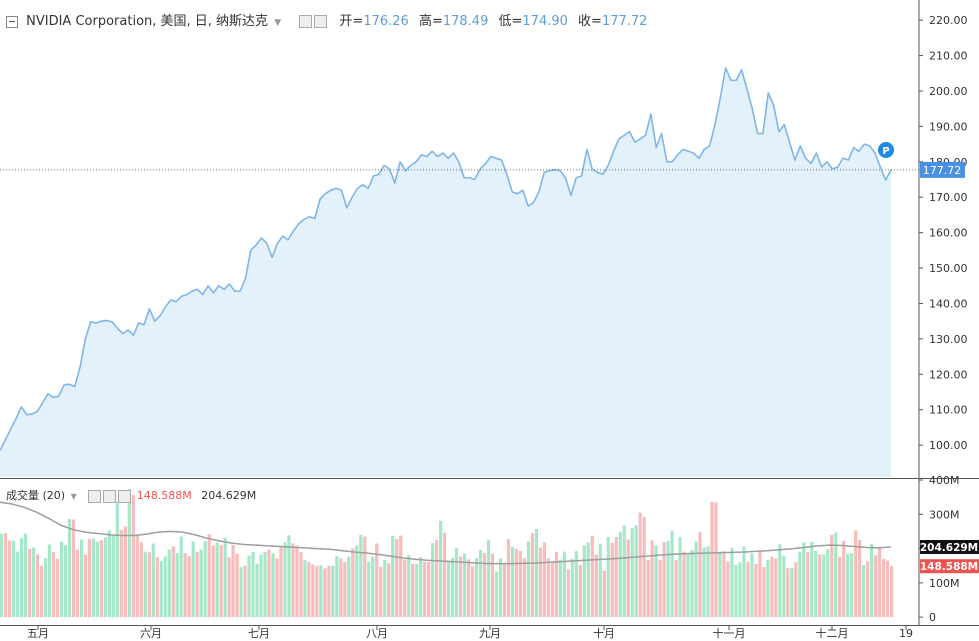 This screenshot has width=979, height=641. What do you see at coordinates (948, 339) in the screenshot?
I see `price-tick-label: 130.00` at bounding box center [948, 339].